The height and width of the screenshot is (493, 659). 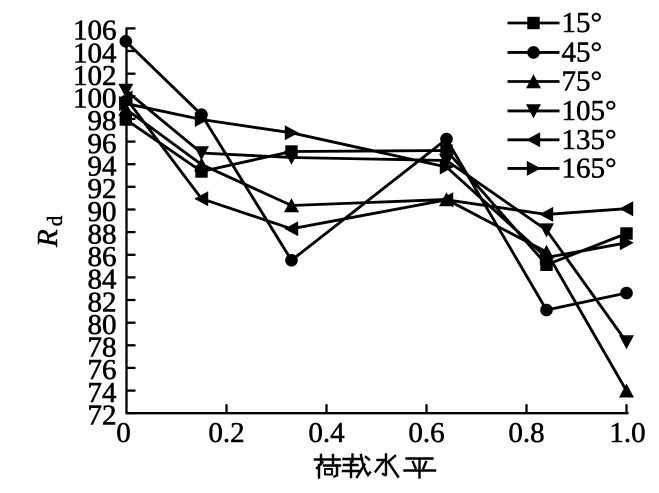 What do you see at coordinates (95, 53) in the screenshot?
I see `svg-text: 104` at bounding box center [95, 53].